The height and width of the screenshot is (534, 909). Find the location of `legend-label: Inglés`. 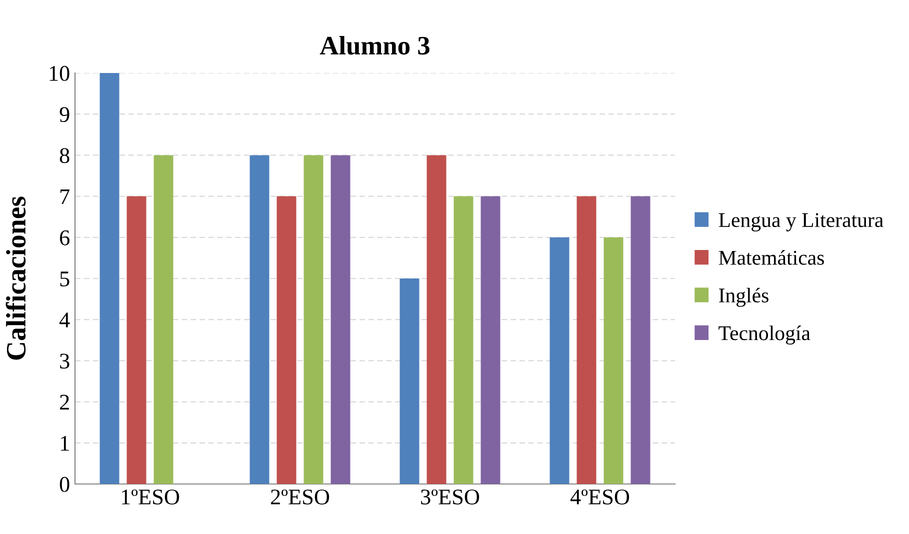

legend-label: Inglés is located at coordinates (743, 297).